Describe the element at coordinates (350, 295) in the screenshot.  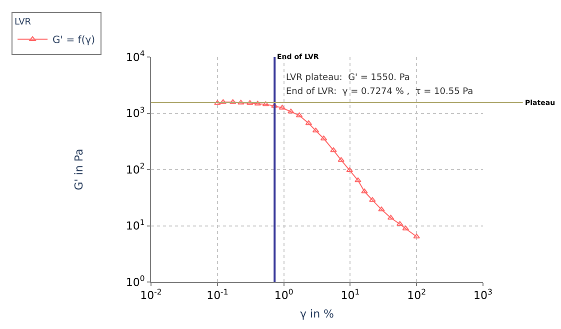
I see `x-tick-label: 10$^{1}$` at that location.